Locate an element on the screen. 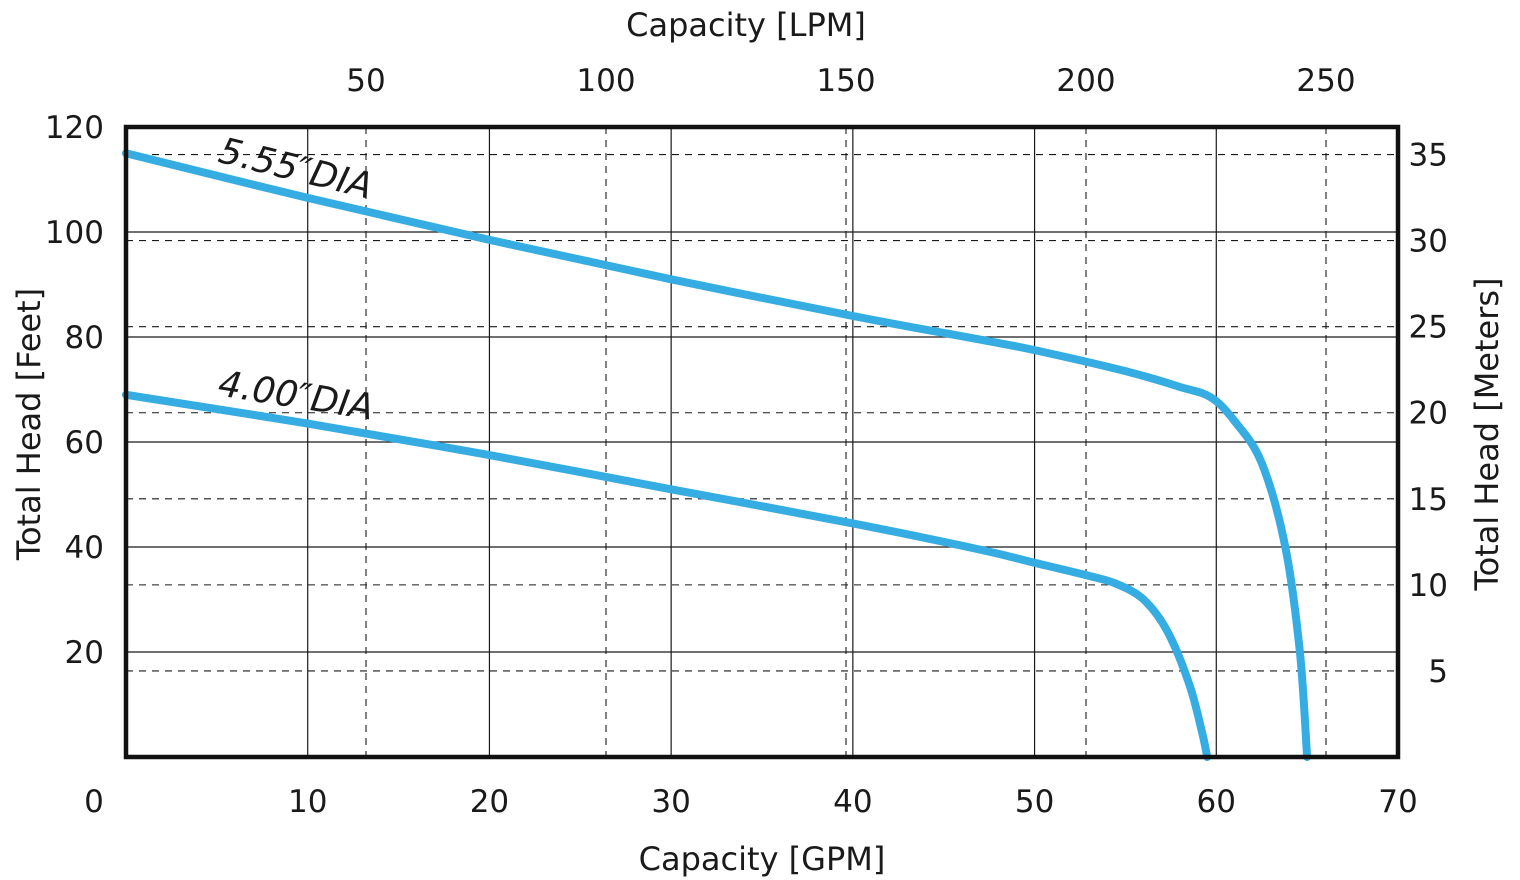  x2-tick-label-150: 150 is located at coordinates (845, 81).